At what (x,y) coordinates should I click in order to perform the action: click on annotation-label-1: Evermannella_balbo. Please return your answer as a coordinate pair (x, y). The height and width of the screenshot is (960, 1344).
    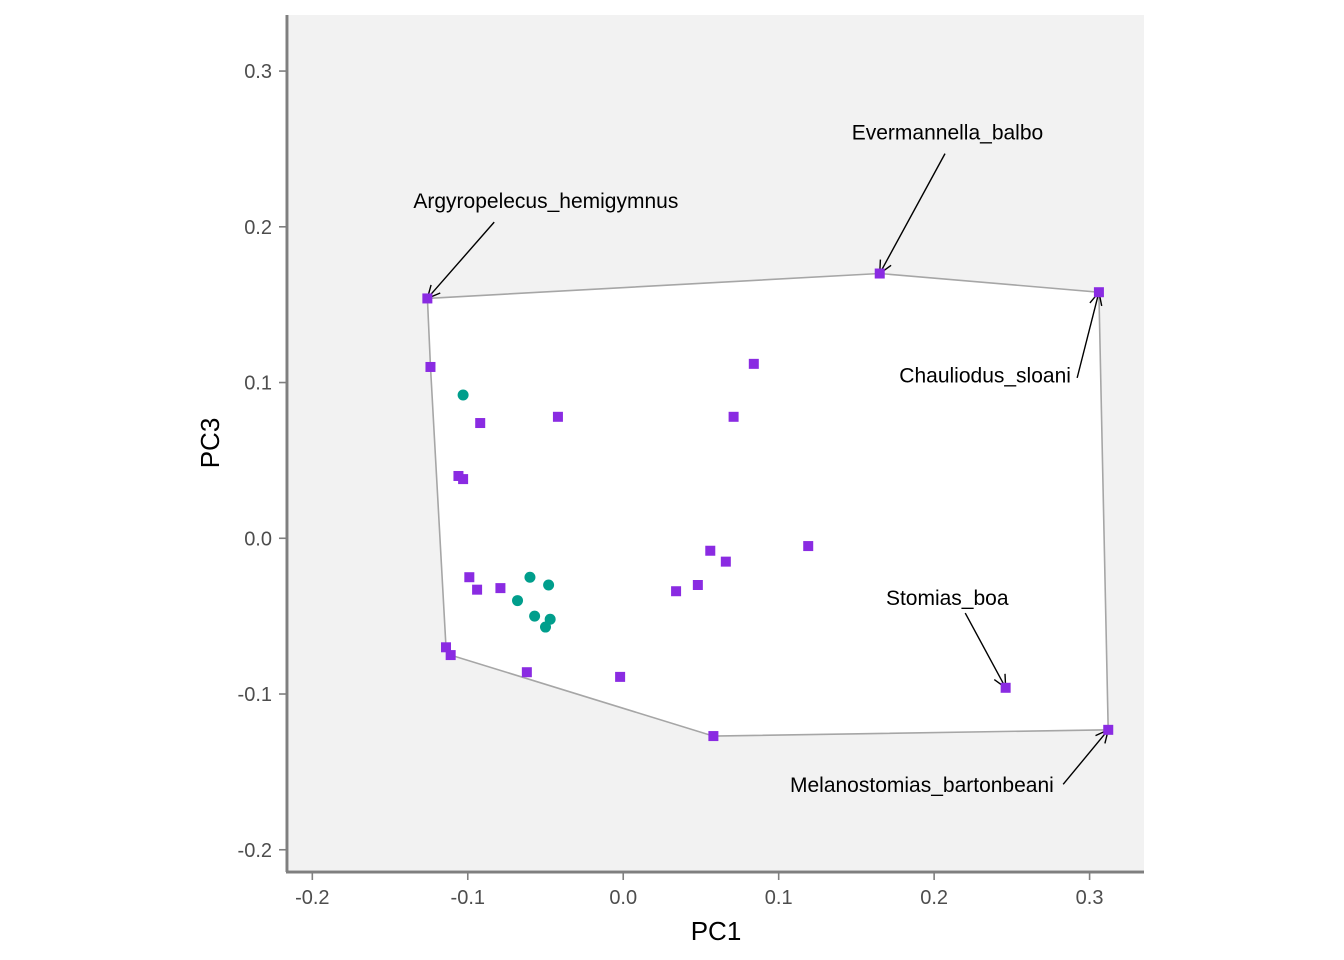
    Looking at the image, I should click on (947, 133).